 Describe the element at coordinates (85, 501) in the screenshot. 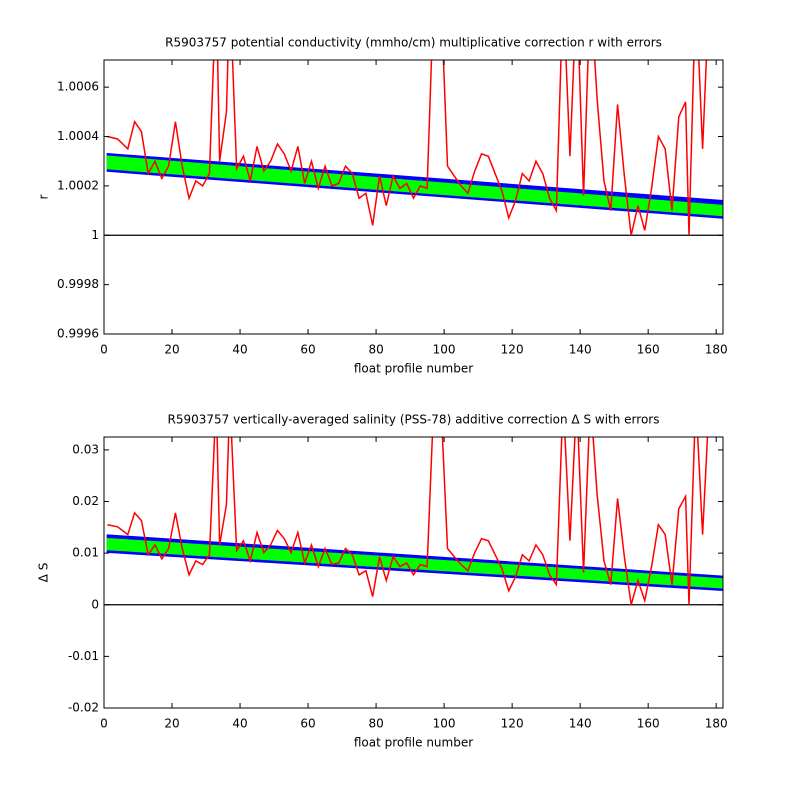

I see `y-tick-label: 0.02` at that location.